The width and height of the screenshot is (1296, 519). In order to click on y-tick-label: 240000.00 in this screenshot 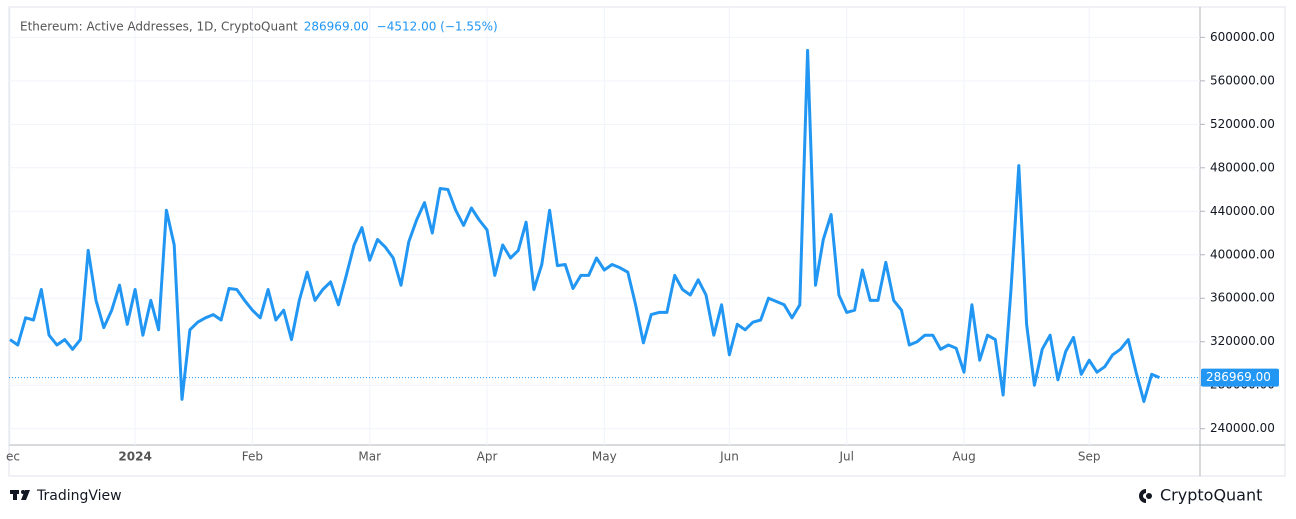, I will do `click(1242, 428)`.